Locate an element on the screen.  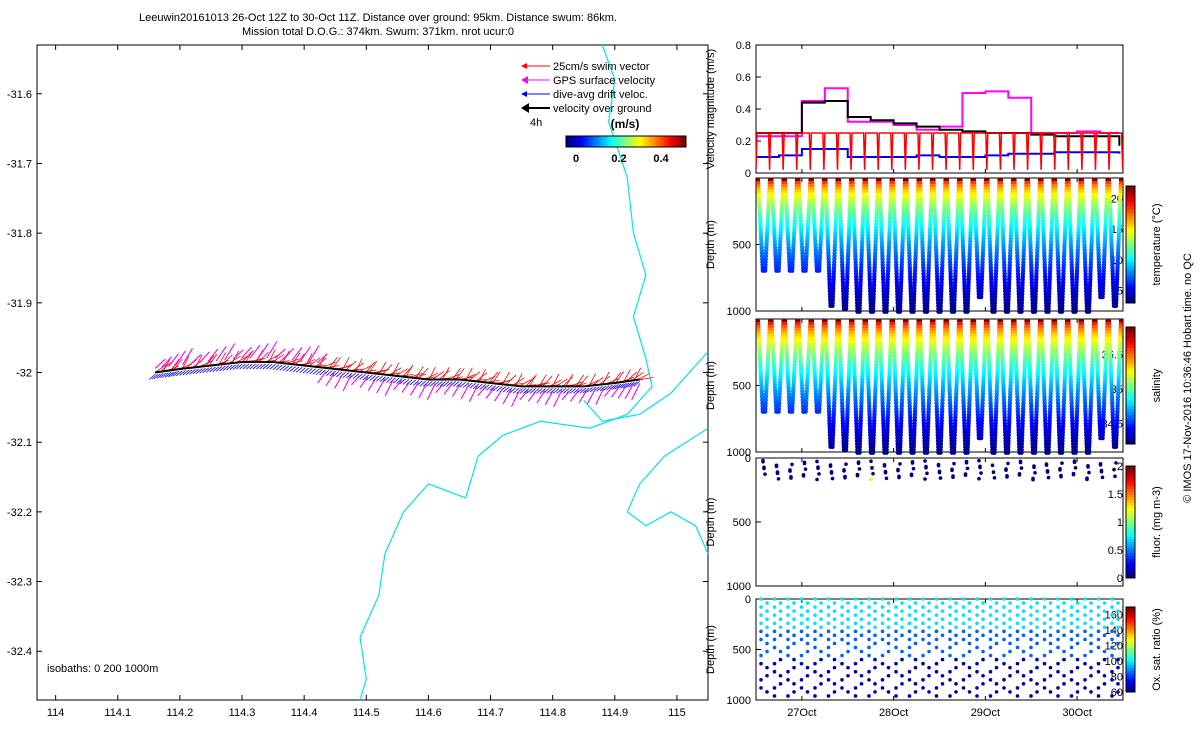
map-xtick-label: 114.3 is located at coordinates (242, 713).